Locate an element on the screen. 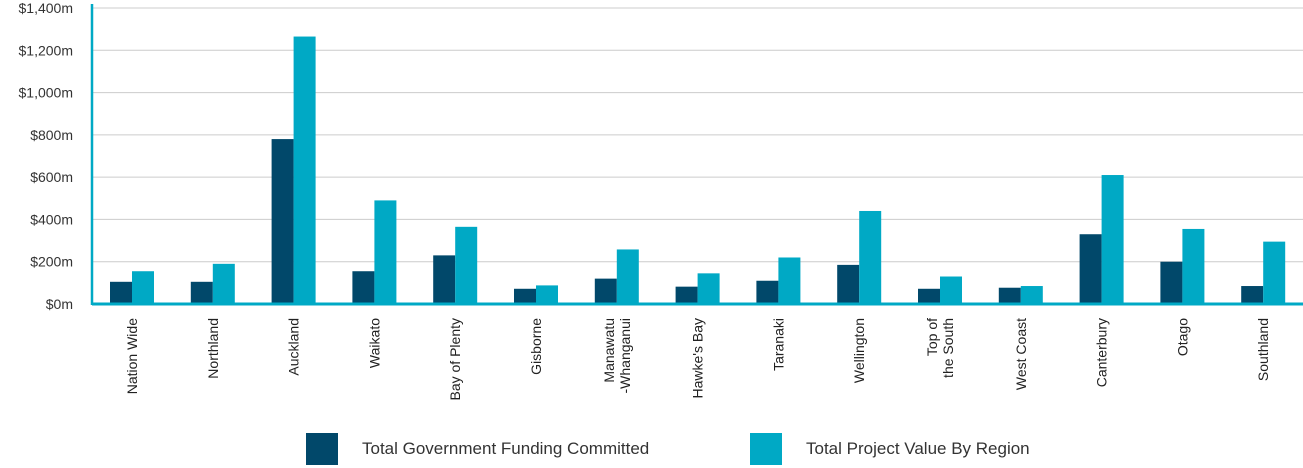 This screenshot has height=468, width=1303. legend-item-funding: Total Government Funding Committed is located at coordinates (477, 449).